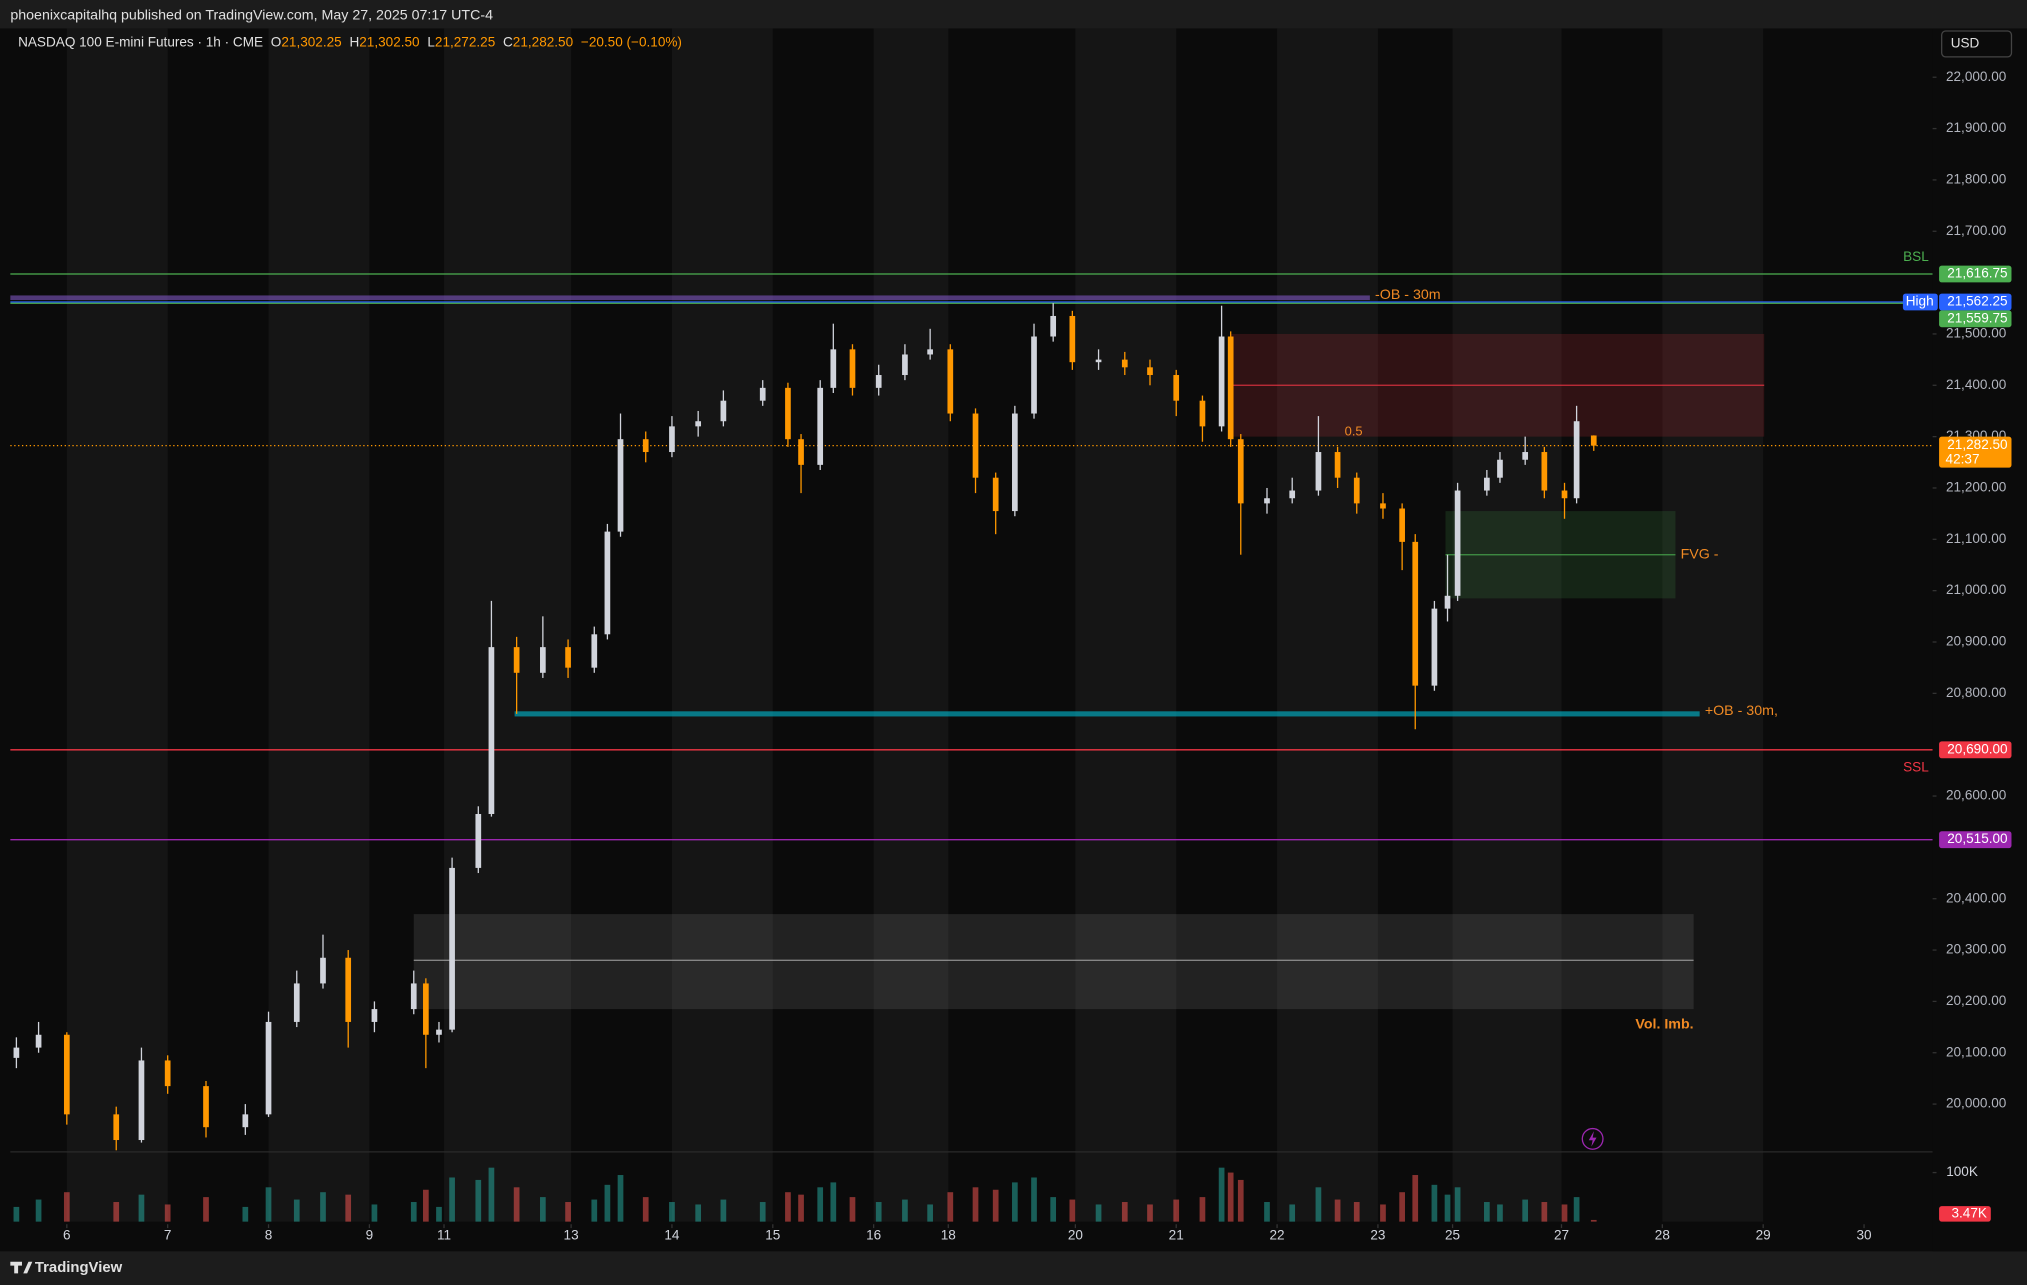  I want to click on currency-button, so click(1977, 44).